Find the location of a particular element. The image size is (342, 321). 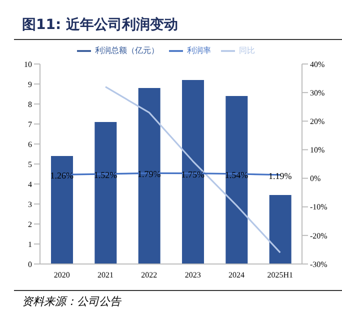

data-label: 1.54% is located at coordinates (236, 175).